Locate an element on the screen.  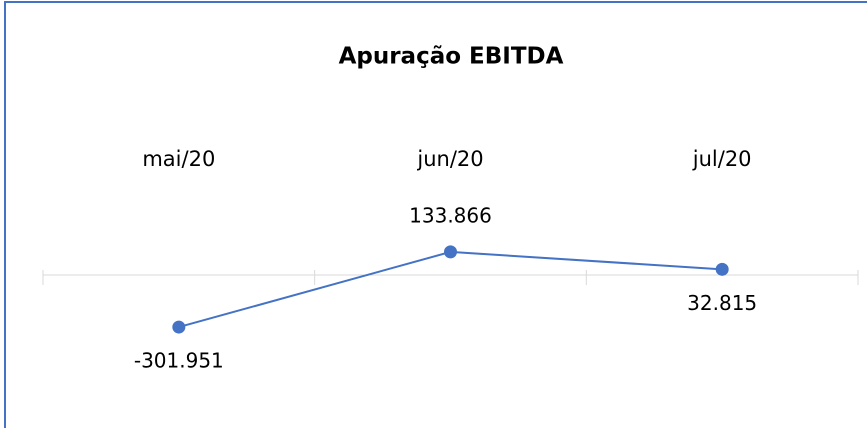
data-label: 32.815 is located at coordinates (722, 303).